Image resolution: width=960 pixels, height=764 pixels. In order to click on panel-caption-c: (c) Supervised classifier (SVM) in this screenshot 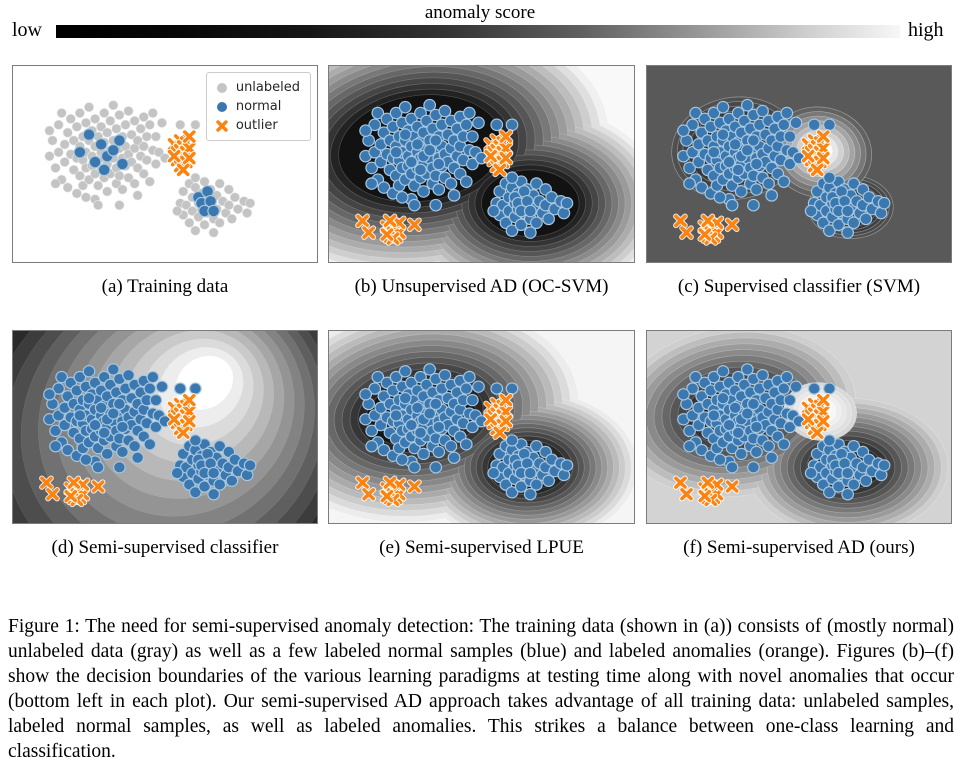, I will do `click(799, 286)`.